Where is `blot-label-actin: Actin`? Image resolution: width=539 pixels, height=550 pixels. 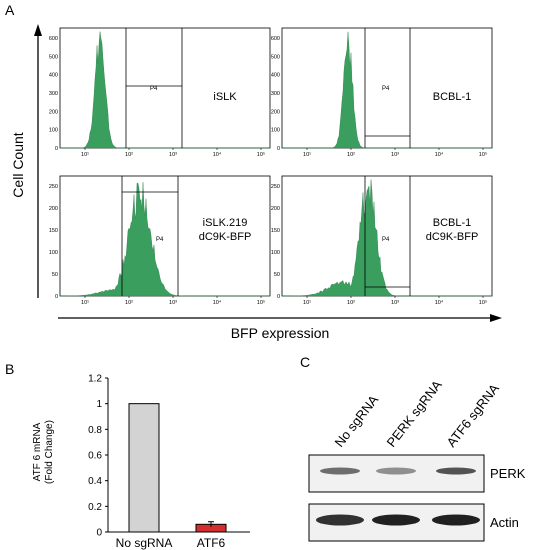
blot-label-actin: Actin is located at coordinates (504, 522).